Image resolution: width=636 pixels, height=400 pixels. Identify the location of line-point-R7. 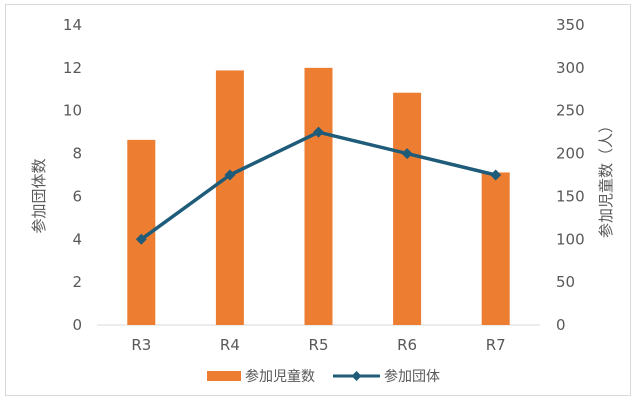
(496, 175).